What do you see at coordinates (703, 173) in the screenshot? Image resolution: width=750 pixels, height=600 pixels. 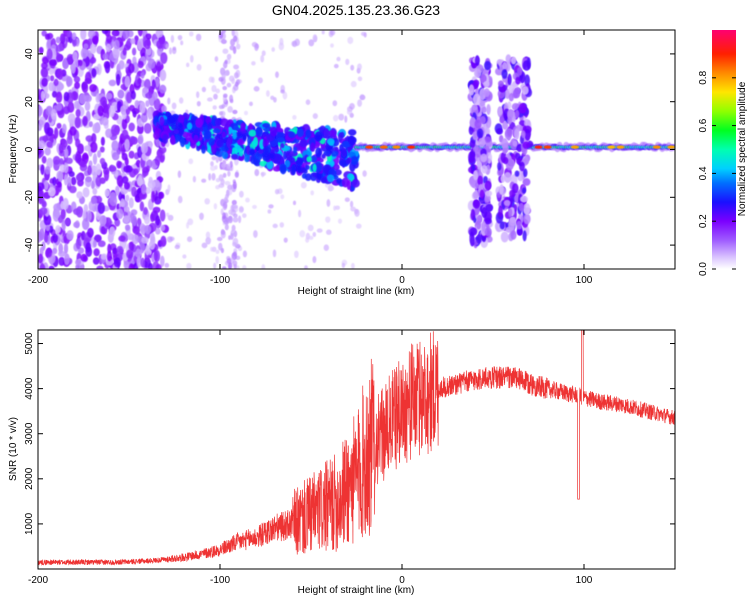 I see `colorbar-tick-label: 0.4` at bounding box center [703, 173].